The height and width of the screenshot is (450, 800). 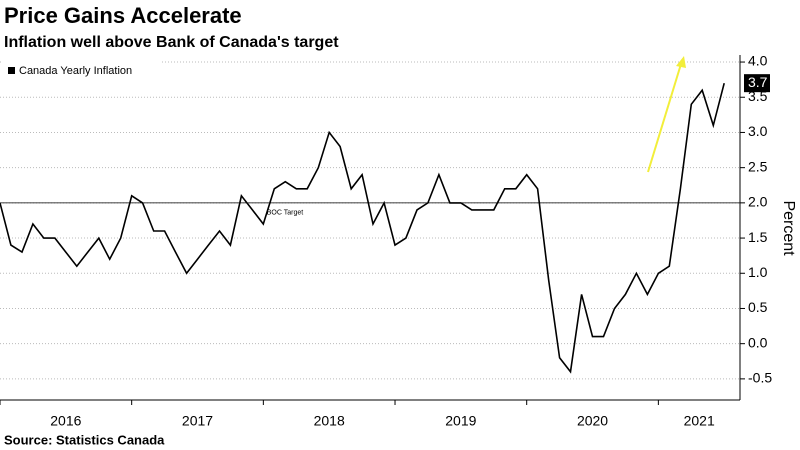 I want to click on x-tick-label: 2018, so click(x=329, y=421).